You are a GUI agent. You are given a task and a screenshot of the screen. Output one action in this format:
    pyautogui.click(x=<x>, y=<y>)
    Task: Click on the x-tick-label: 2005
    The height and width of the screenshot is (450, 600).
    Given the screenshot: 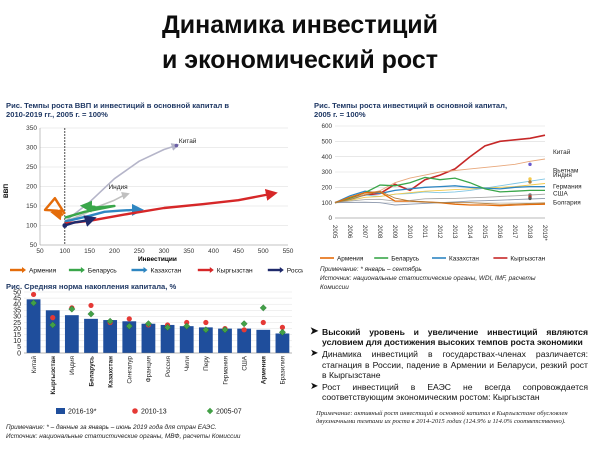 What is the action you would take?
    pyautogui.click(x=334, y=232)
    